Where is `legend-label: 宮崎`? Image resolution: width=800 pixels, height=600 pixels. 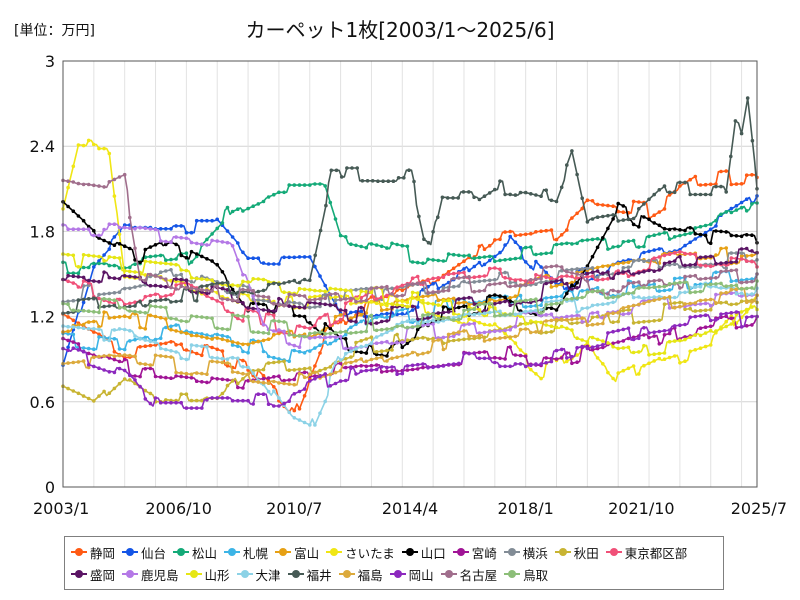 legend-label: 宮崎 is located at coordinates (484, 553).